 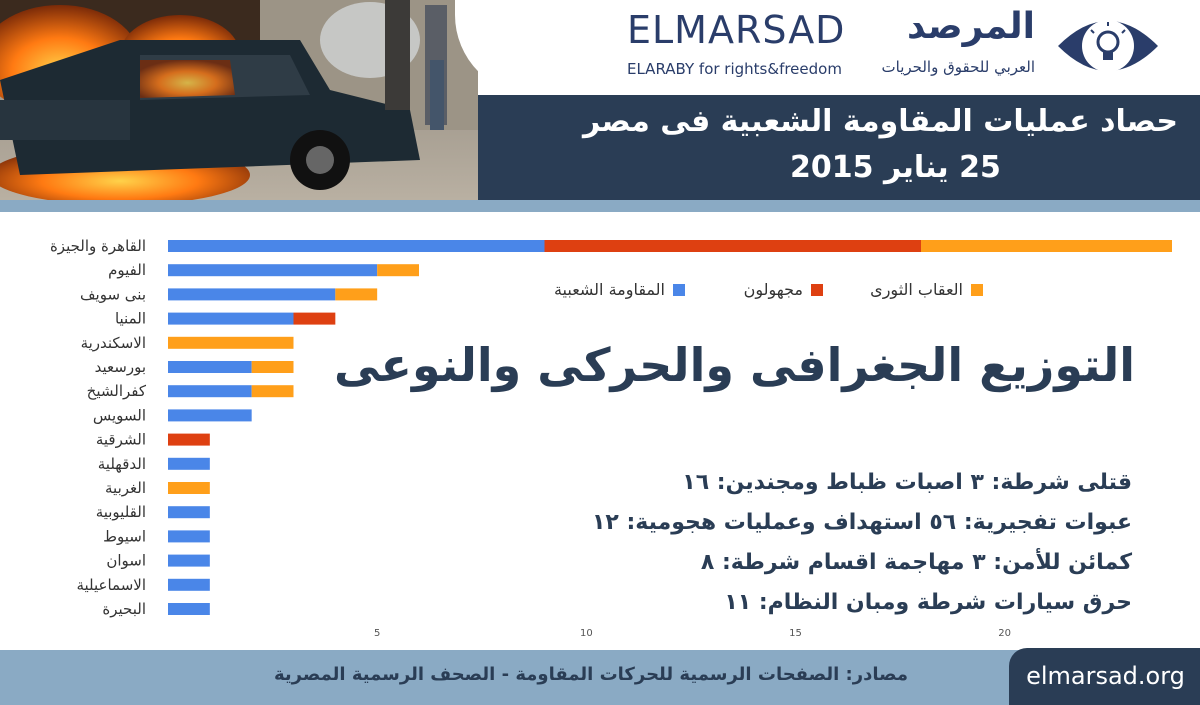 What do you see at coordinates (880, 121) in the screenshot?
I see `main-title: حصاد عمليات المقاومة الشعبية فى مصر` at bounding box center [880, 121].